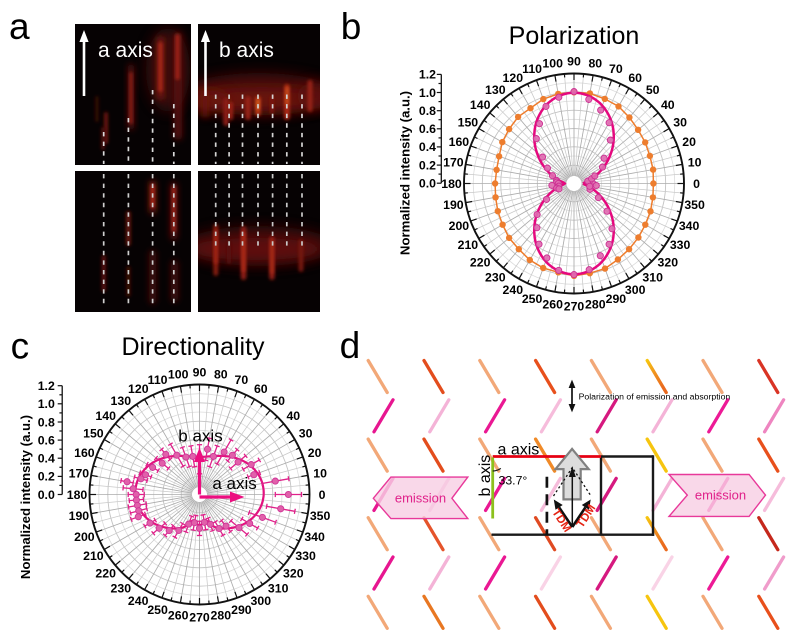  I want to click on svg-text: 320, so click(668, 263).